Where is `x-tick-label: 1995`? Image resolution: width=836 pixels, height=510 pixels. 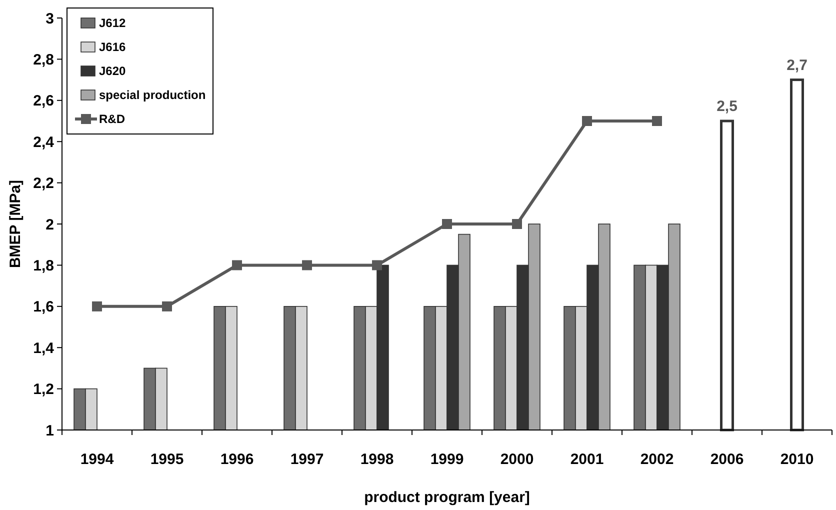 x-tick-label: 1995 is located at coordinates (167, 459).